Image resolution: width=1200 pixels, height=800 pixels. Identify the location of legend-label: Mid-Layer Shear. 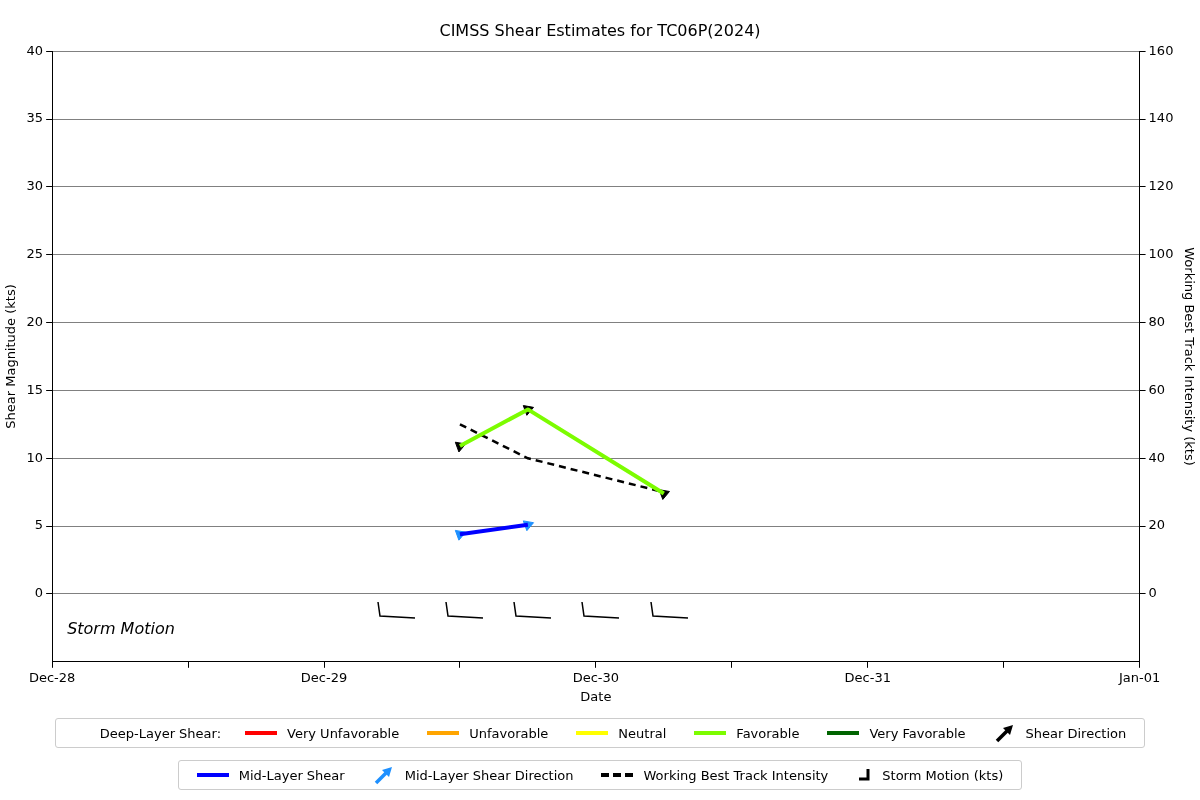
(291, 775).